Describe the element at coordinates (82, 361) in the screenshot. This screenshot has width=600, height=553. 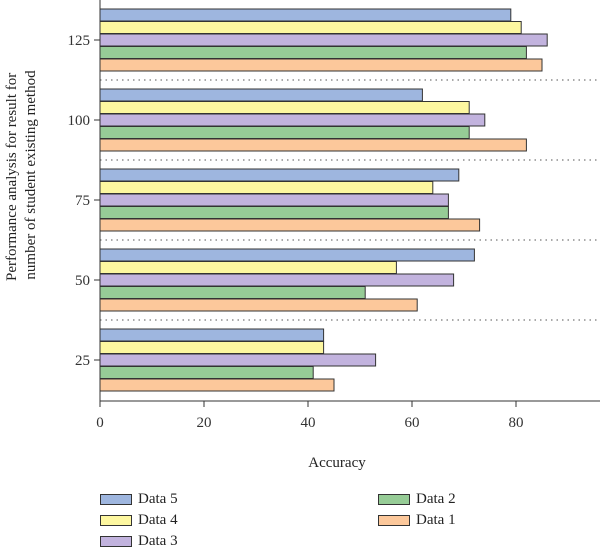
I see `y-tick-label: 25` at that location.